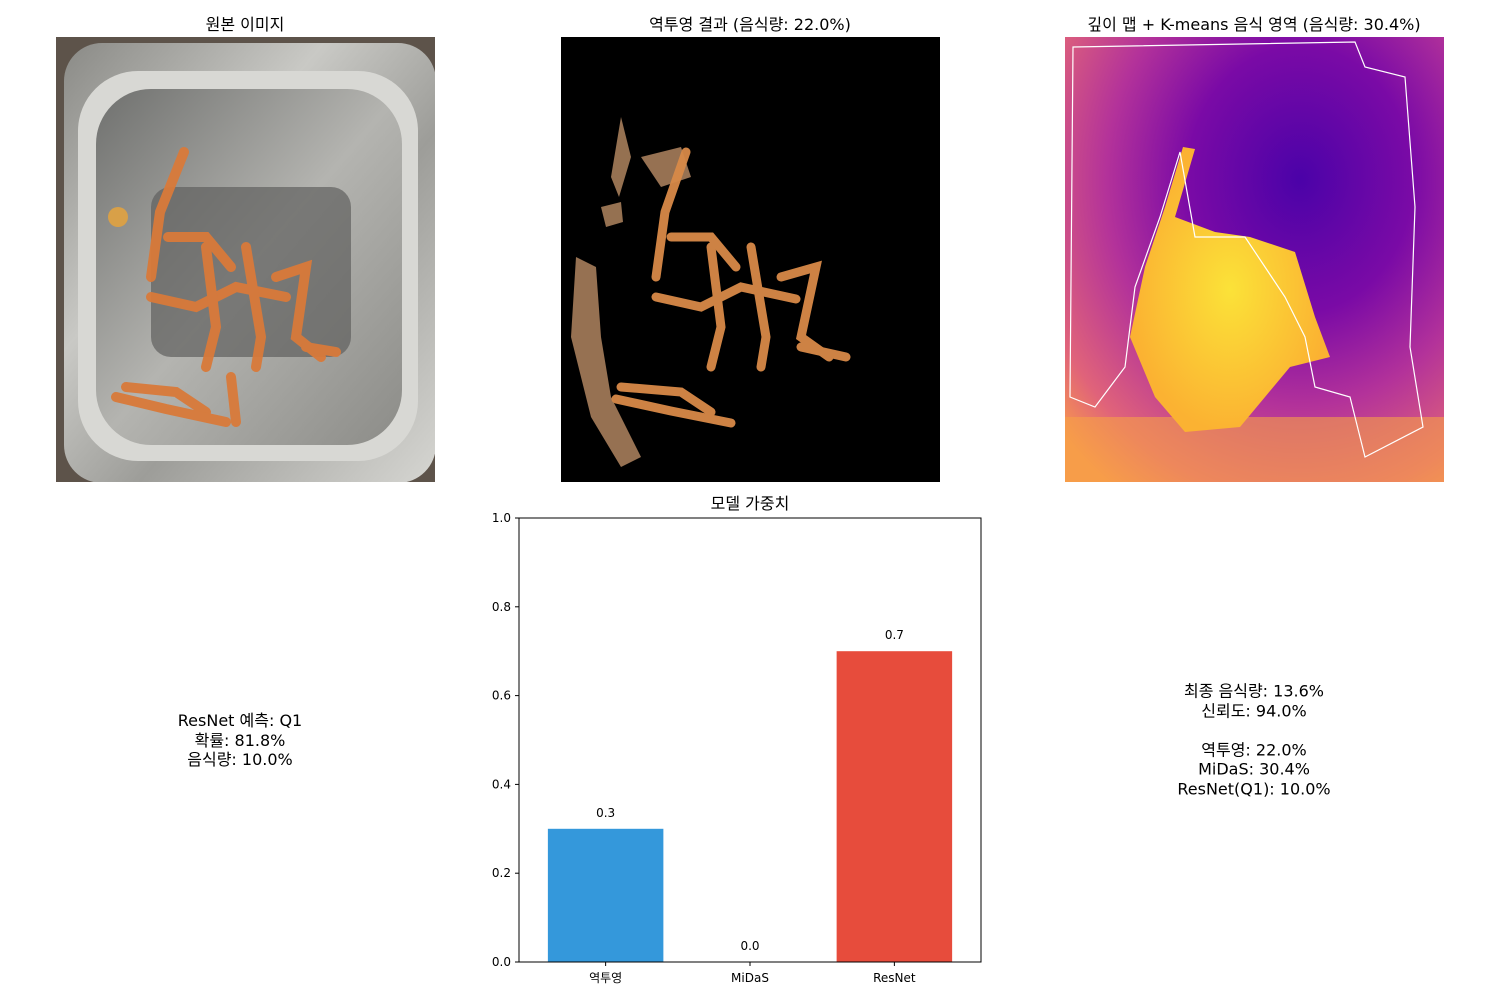  What do you see at coordinates (1254, 769) in the screenshot?
I see `midas-amount-line: MiDaS: 30.4%` at bounding box center [1254, 769].